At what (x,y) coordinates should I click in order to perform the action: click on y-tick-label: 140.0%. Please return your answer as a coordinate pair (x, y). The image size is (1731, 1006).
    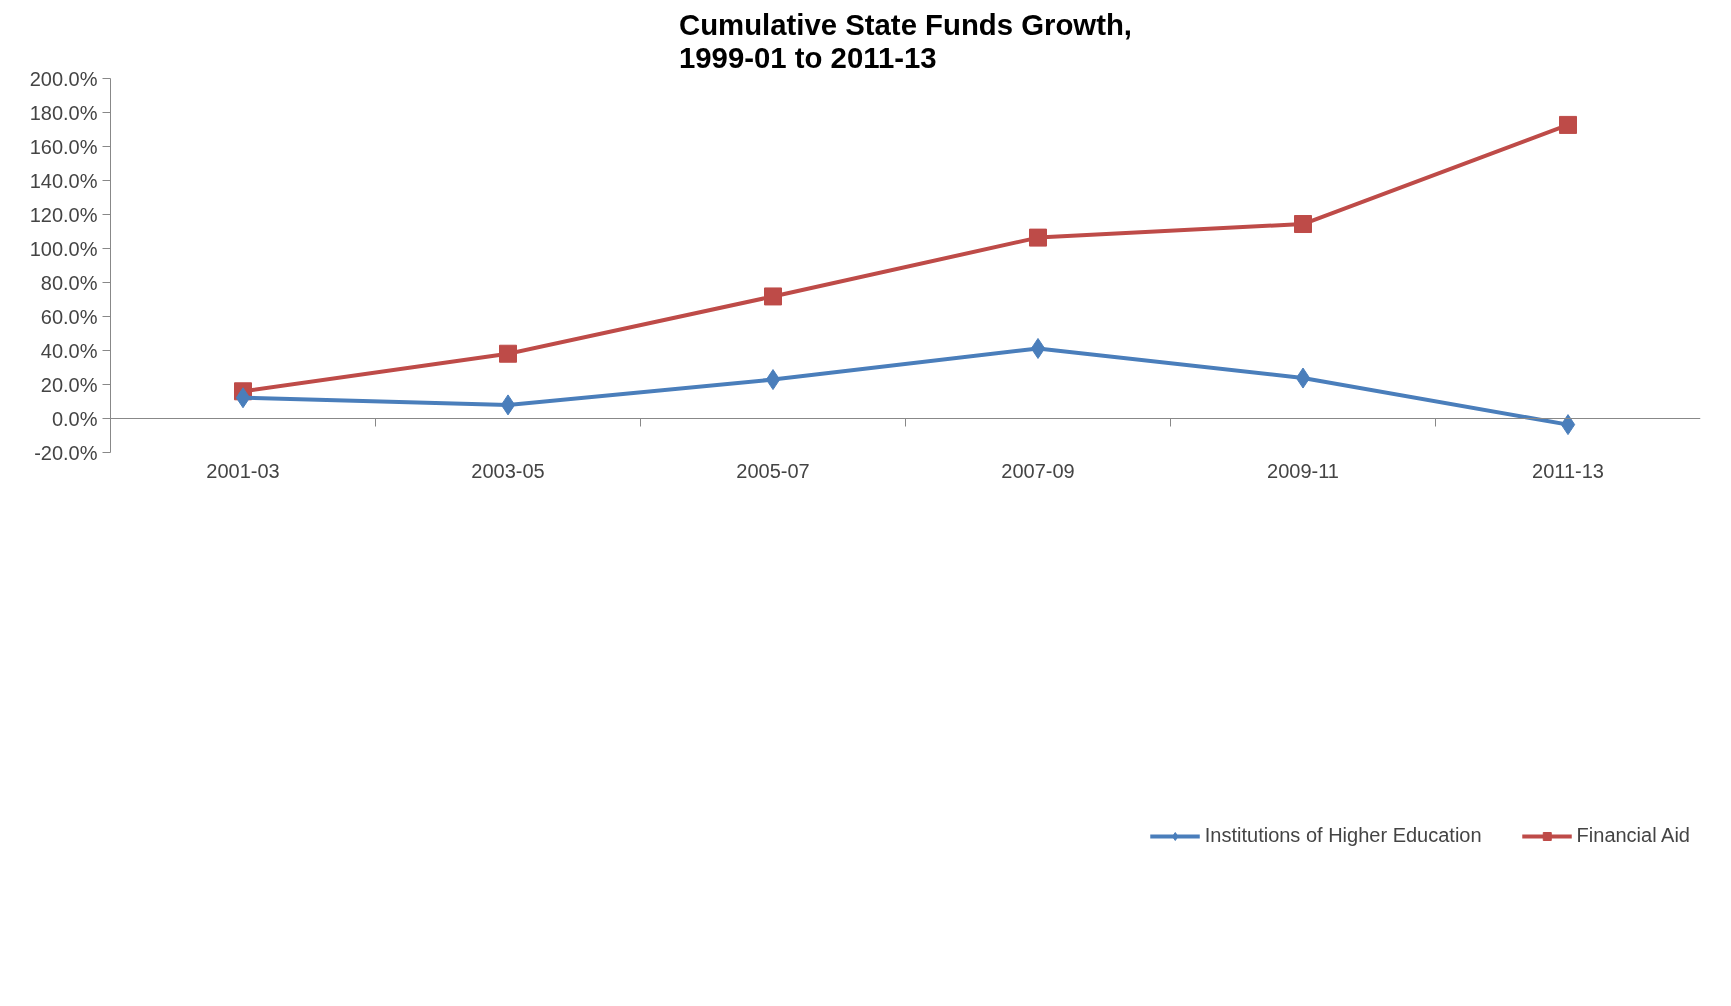
    Looking at the image, I should click on (63, 180).